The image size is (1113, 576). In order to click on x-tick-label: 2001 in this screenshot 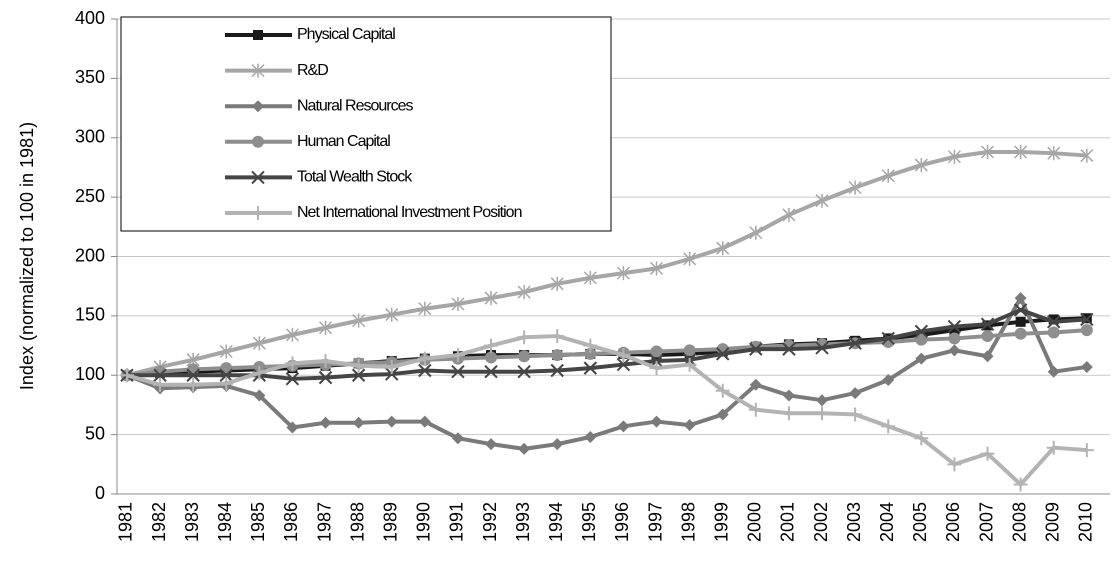, I will do `click(788, 522)`.